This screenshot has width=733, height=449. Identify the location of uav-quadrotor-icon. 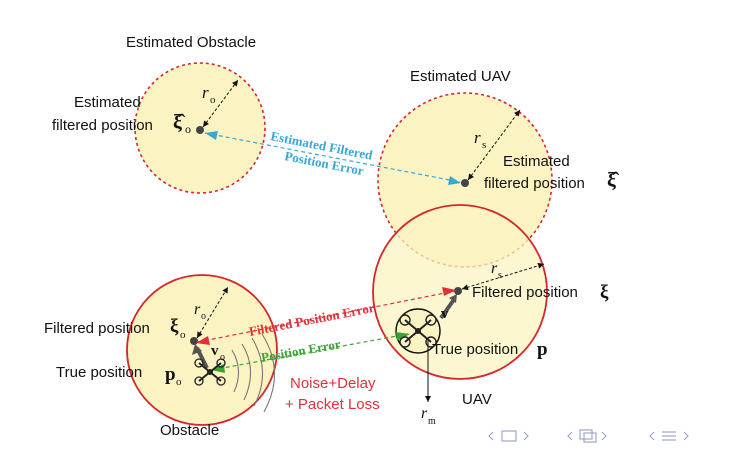
(418, 331).